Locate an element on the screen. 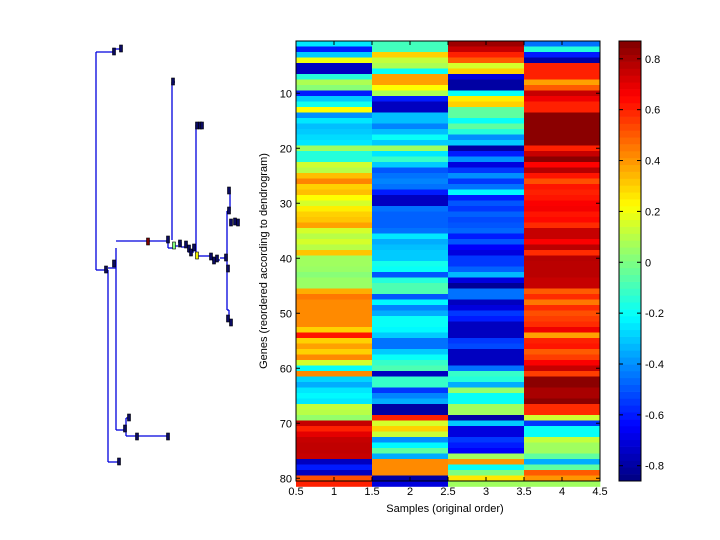 The height and width of the screenshot is (540, 720). colorbar-tick-label: -0.2 is located at coordinates (654, 314).